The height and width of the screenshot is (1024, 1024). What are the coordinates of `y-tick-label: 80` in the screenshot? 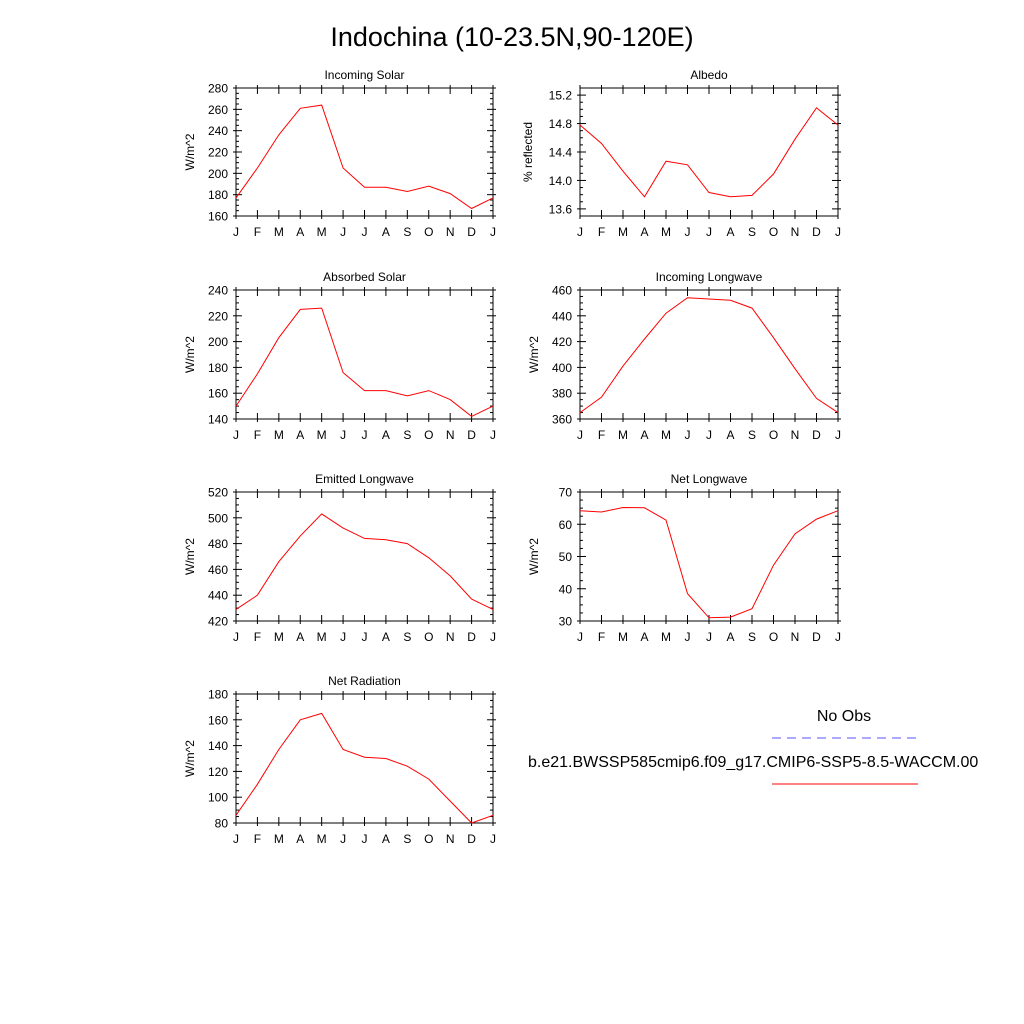 It's located at (222, 824).